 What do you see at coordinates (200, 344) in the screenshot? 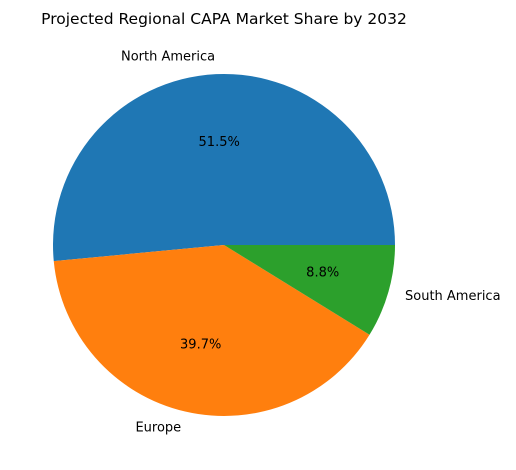
I see `slice-value-europe: 39.7%` at bounding box center [200, 344].